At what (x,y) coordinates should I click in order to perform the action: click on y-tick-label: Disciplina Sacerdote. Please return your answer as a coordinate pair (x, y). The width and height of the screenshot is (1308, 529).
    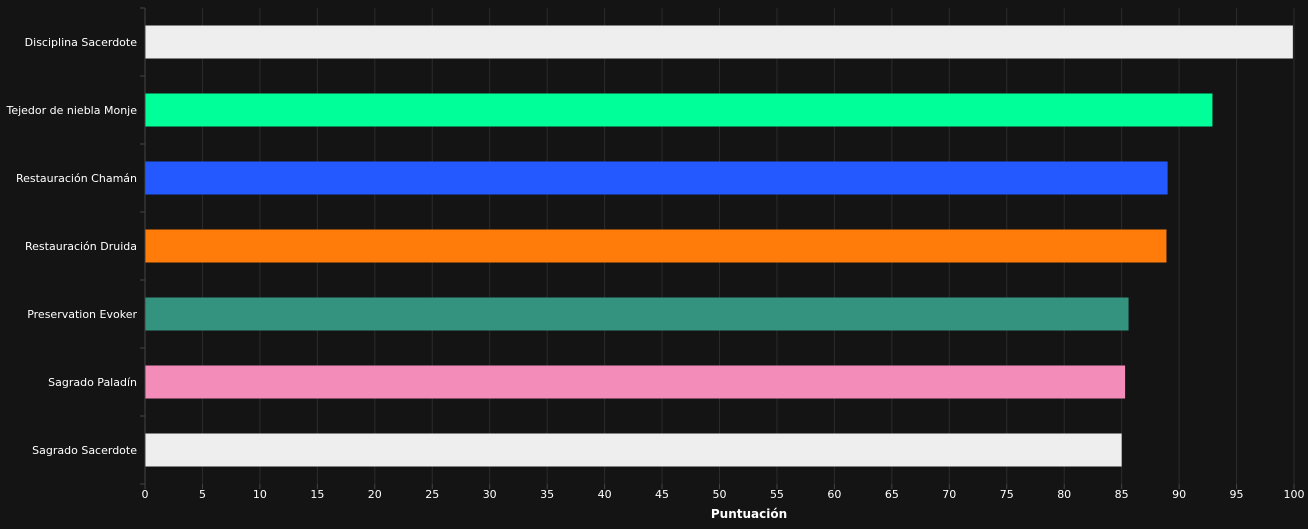
    Looking at the image, I should click on (81, 42).